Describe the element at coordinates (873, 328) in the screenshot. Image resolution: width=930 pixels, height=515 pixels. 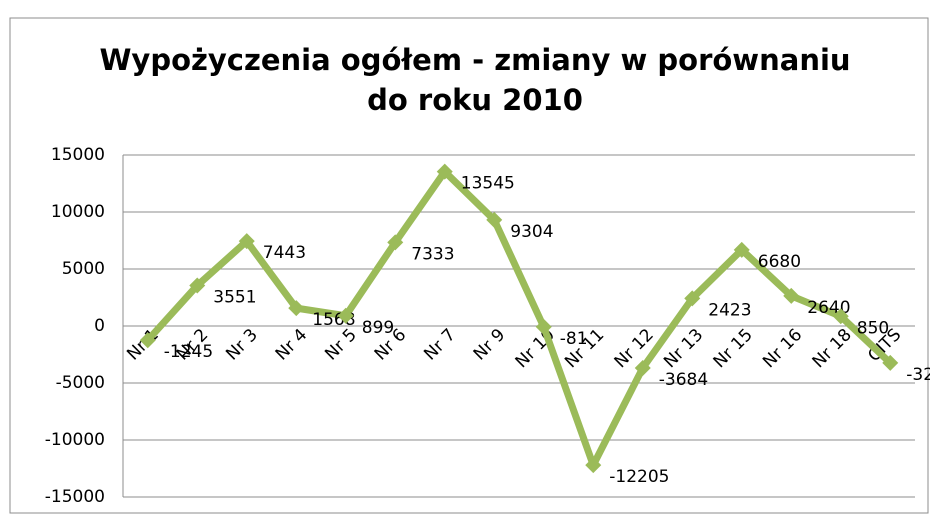
I see `data-label: 850` at that location.